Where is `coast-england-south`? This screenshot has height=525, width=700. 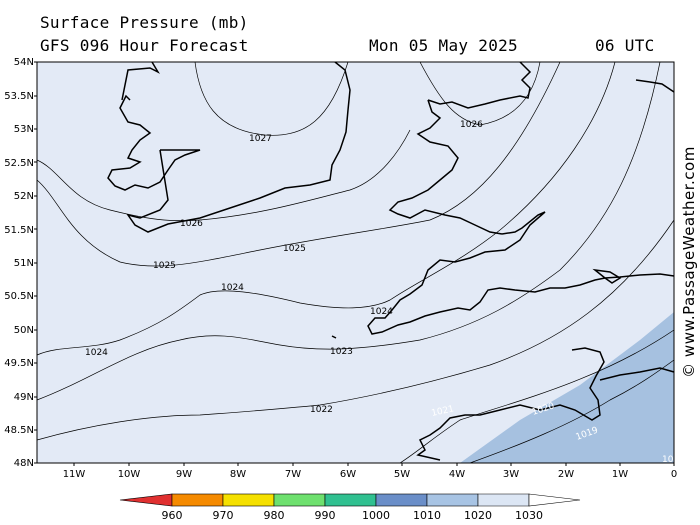 coast-england-south is located at coordinates (521, 273).